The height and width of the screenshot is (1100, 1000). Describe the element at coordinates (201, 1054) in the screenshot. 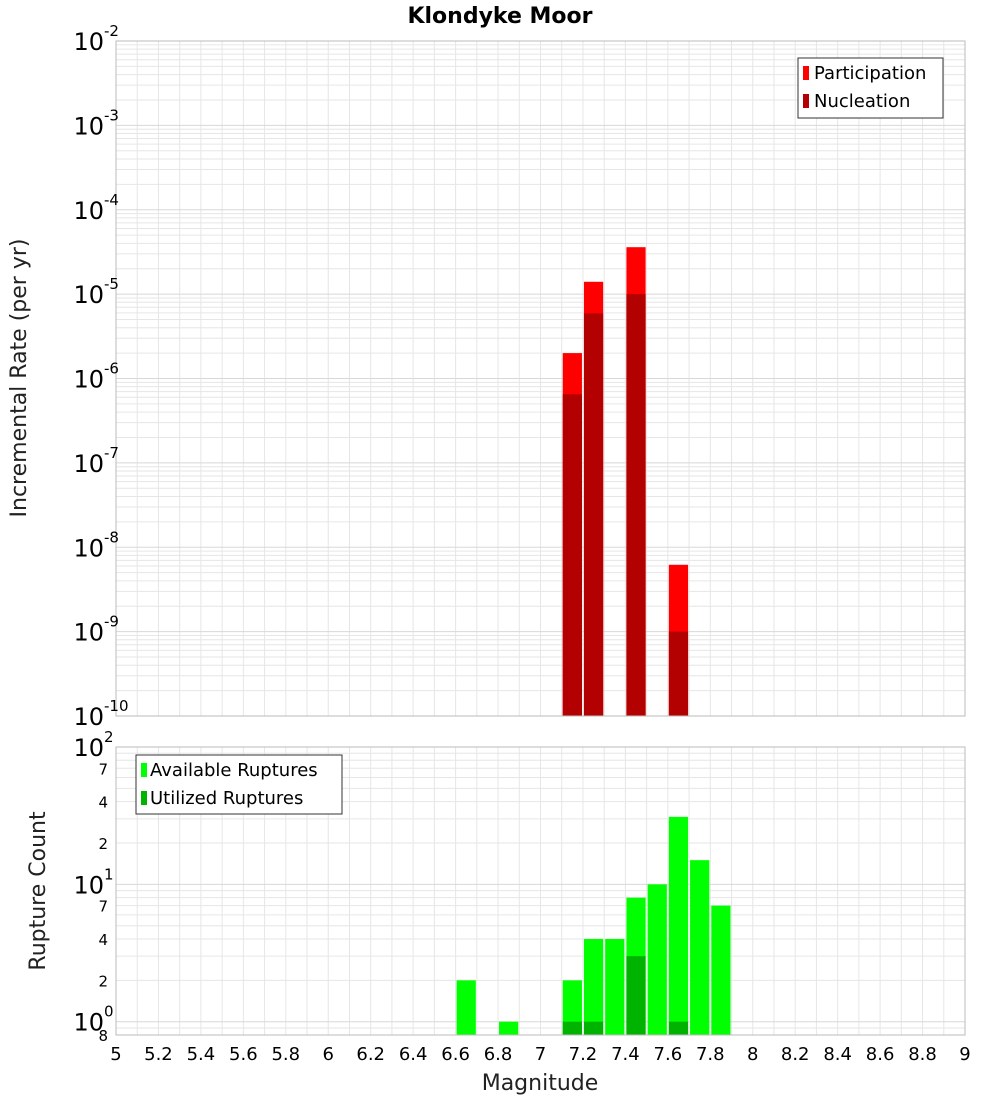

I see `x-tick-label: 5.4` at that location.